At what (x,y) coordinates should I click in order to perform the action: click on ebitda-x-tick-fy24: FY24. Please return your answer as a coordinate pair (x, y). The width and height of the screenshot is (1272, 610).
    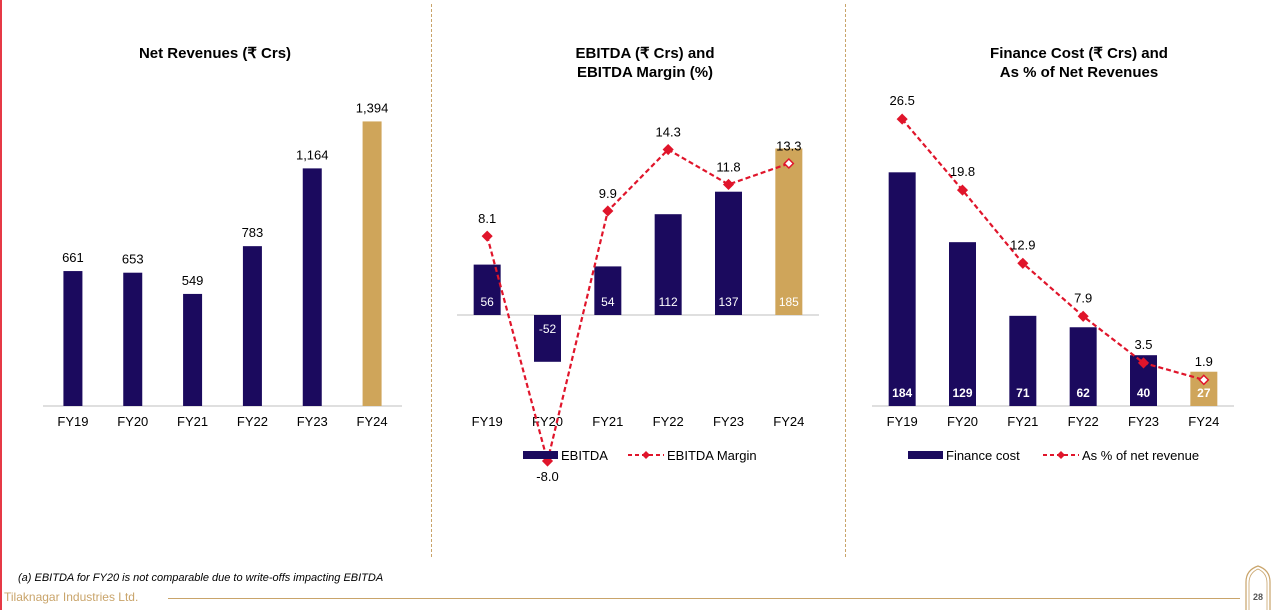
    Looking at the image, I should click on (788, 421).